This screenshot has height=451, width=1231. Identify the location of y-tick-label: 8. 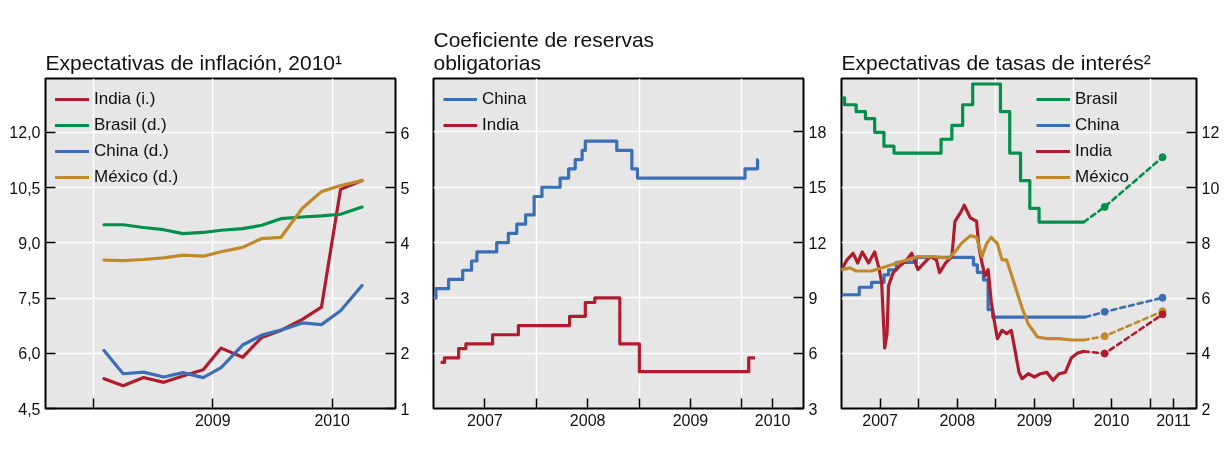
(1206, 243).